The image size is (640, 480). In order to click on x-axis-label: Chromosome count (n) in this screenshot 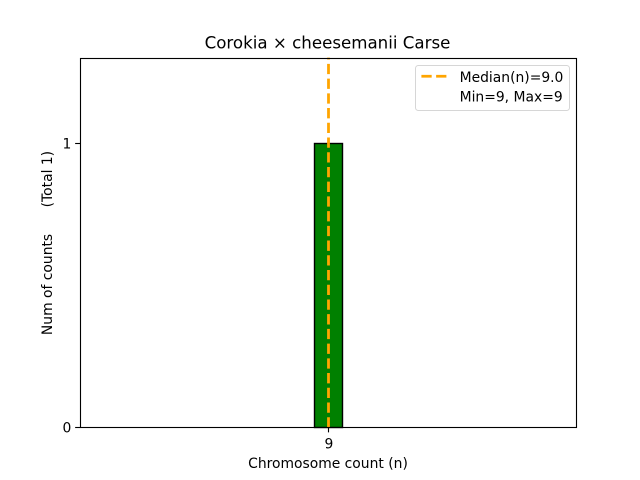, I will do `click(328, 464)`.